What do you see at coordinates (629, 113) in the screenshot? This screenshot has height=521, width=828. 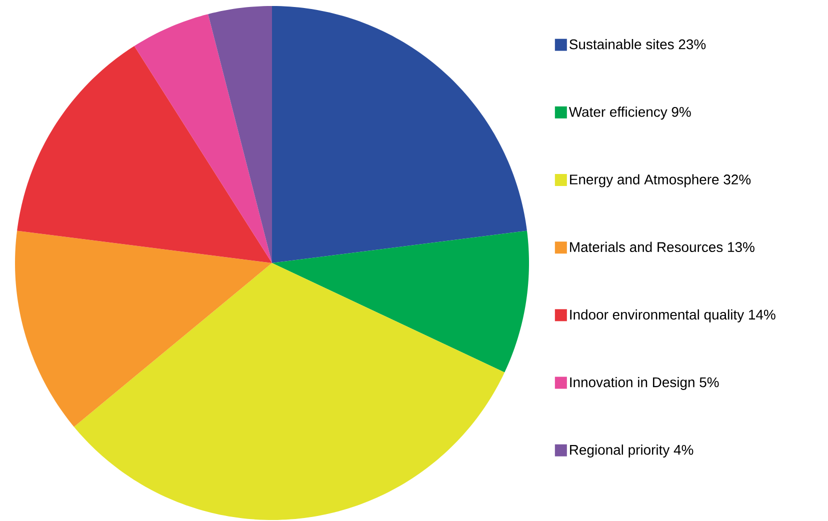 I see `legend-label: Water efficiency 9%` at bounding box center [629, 113].